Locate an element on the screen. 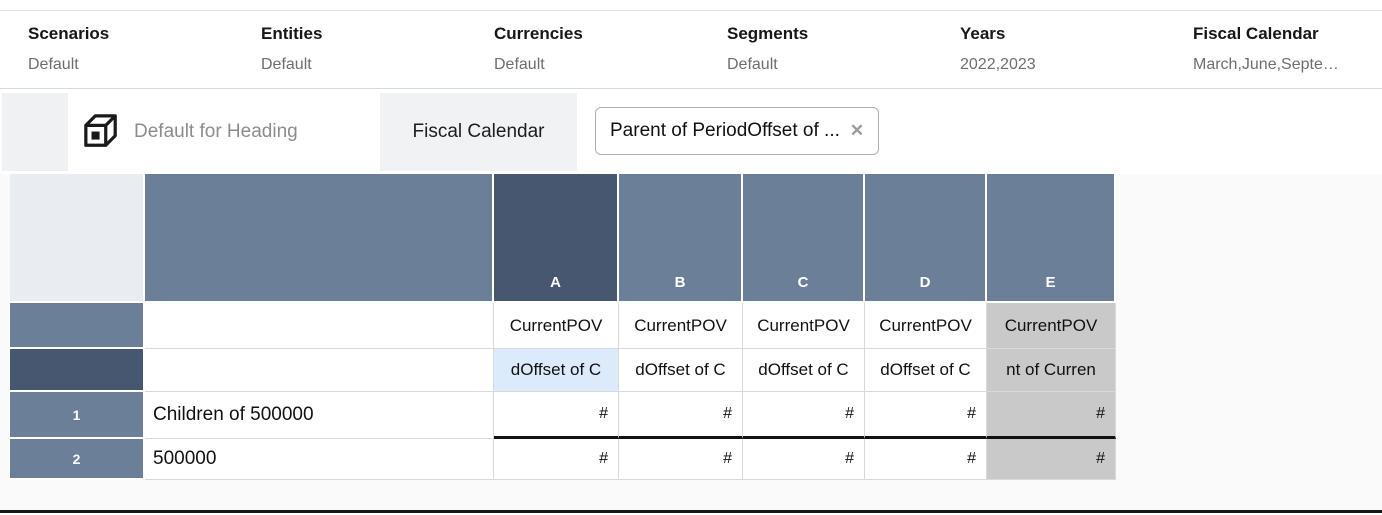 Image resolution: width=1382 pixels, height=515 pixels. tab-fiscal-calendar: Fiscal Calendar is located at coordinates (478, 132).